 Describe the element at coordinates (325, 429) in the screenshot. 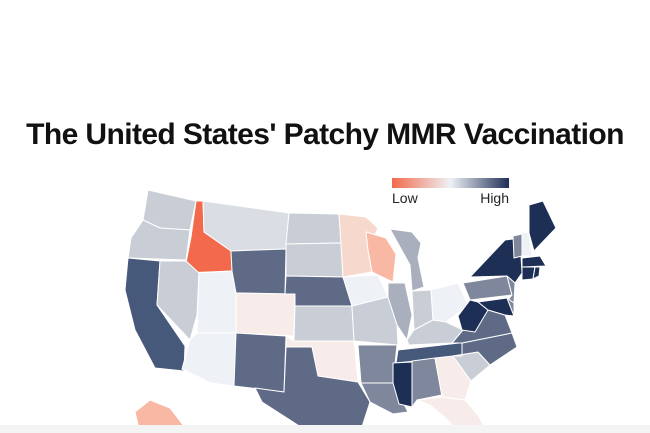

I see `footer-strip` at that location.